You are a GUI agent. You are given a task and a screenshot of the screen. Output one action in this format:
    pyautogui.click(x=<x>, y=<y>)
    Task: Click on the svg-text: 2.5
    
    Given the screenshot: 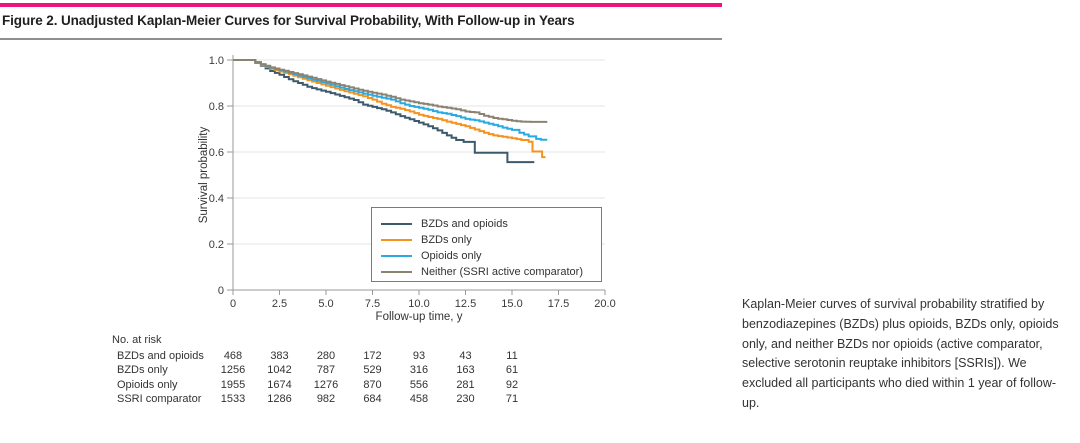 What is the action you would take?
    pyautogui.click(x=279, y=304)
    